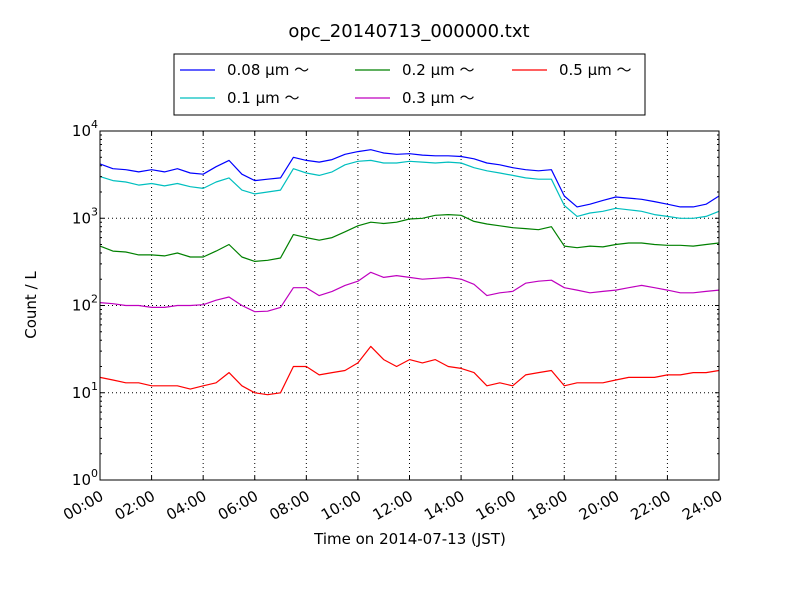  Describe the element at coordinates (438, 70) in the screenshot. I see `legend-label: 0.2 μm ～` at that location.